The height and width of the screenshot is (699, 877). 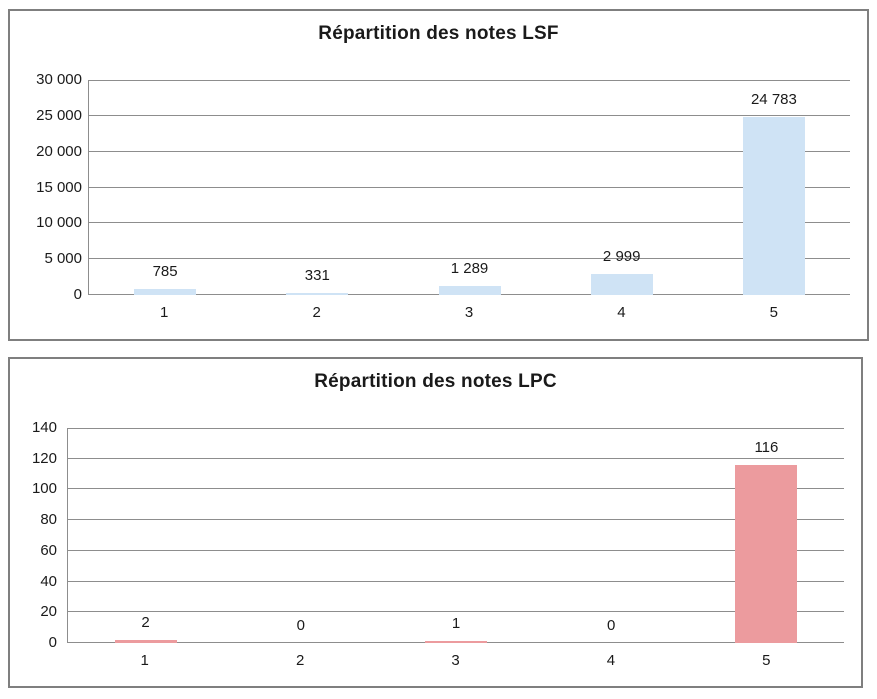 What do you see at coordinates (44, 427) in the screenshot?
I see `y-tick-label: 140` at bounding box center [44, 427].